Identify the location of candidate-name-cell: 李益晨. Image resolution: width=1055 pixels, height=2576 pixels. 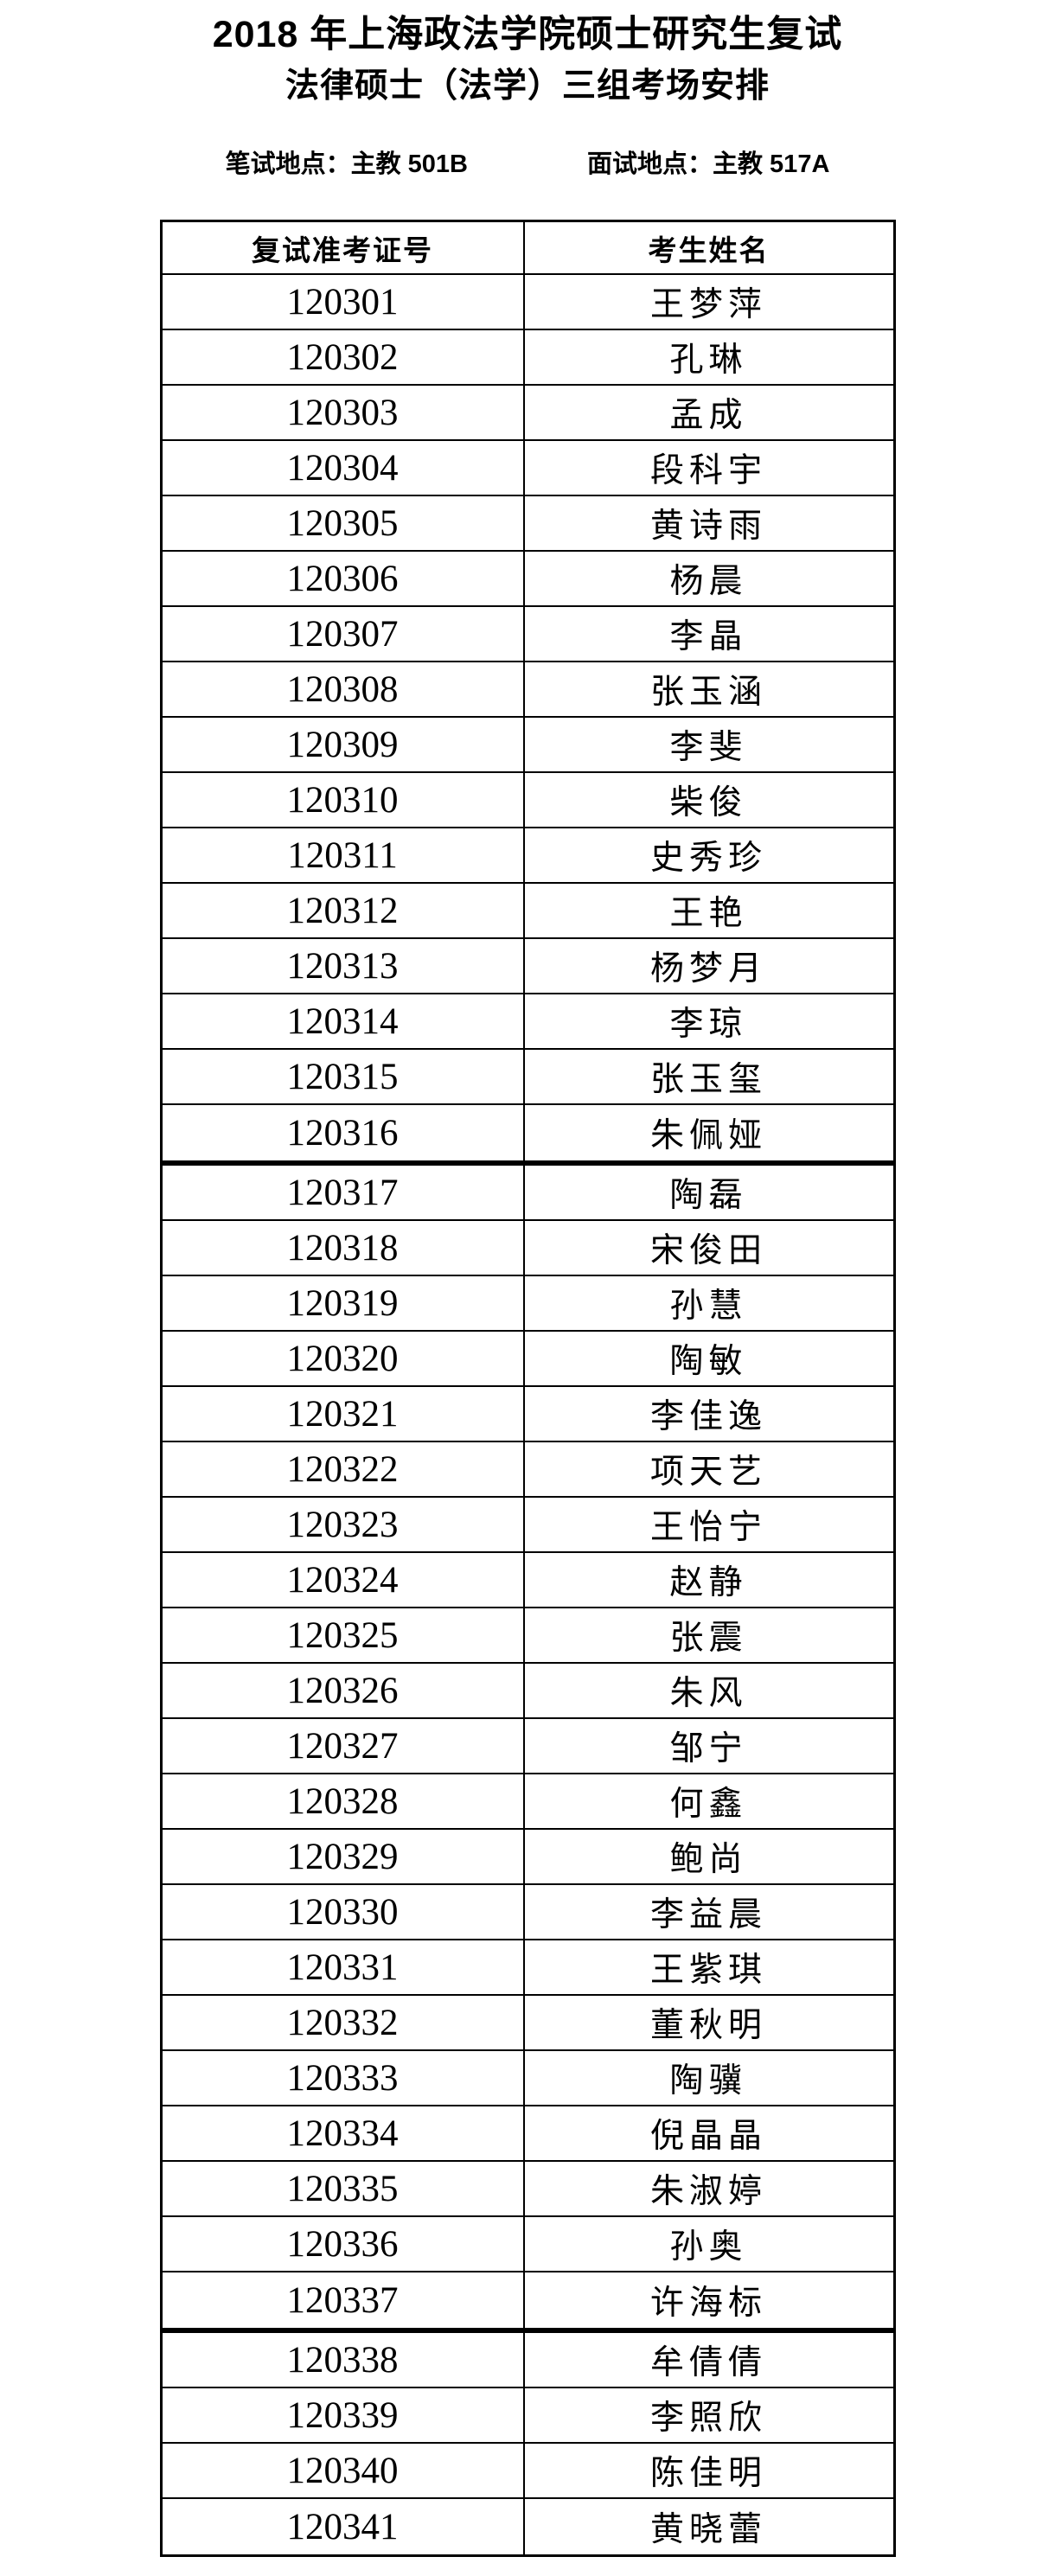
(708, 1915).